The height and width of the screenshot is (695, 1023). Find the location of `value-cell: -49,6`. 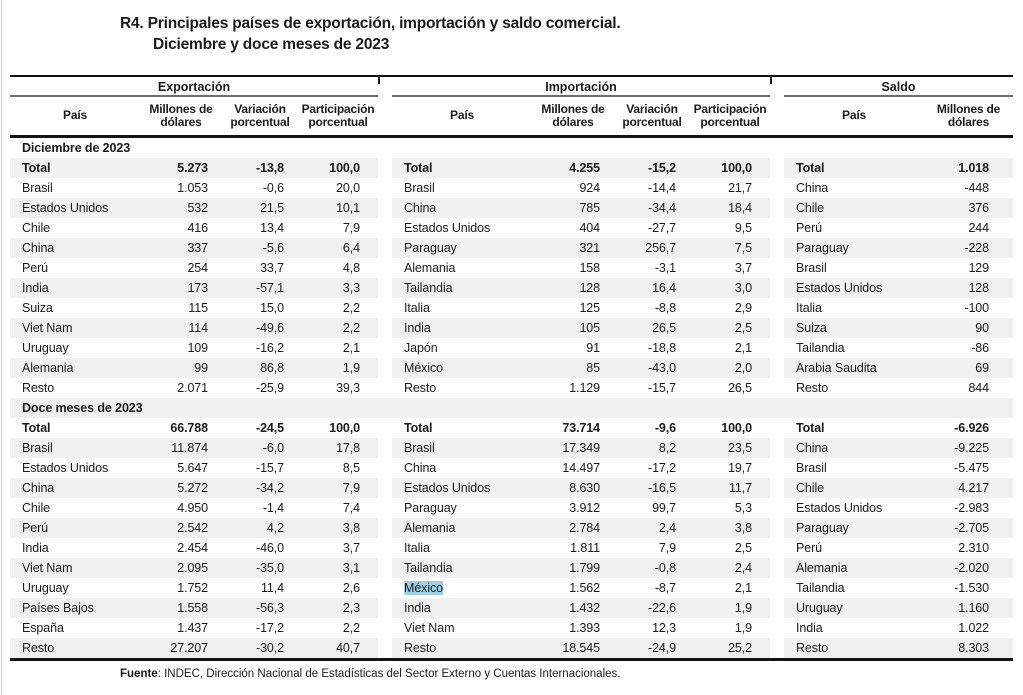

value-cell: -49,6 is located at coordinates (270, 328).